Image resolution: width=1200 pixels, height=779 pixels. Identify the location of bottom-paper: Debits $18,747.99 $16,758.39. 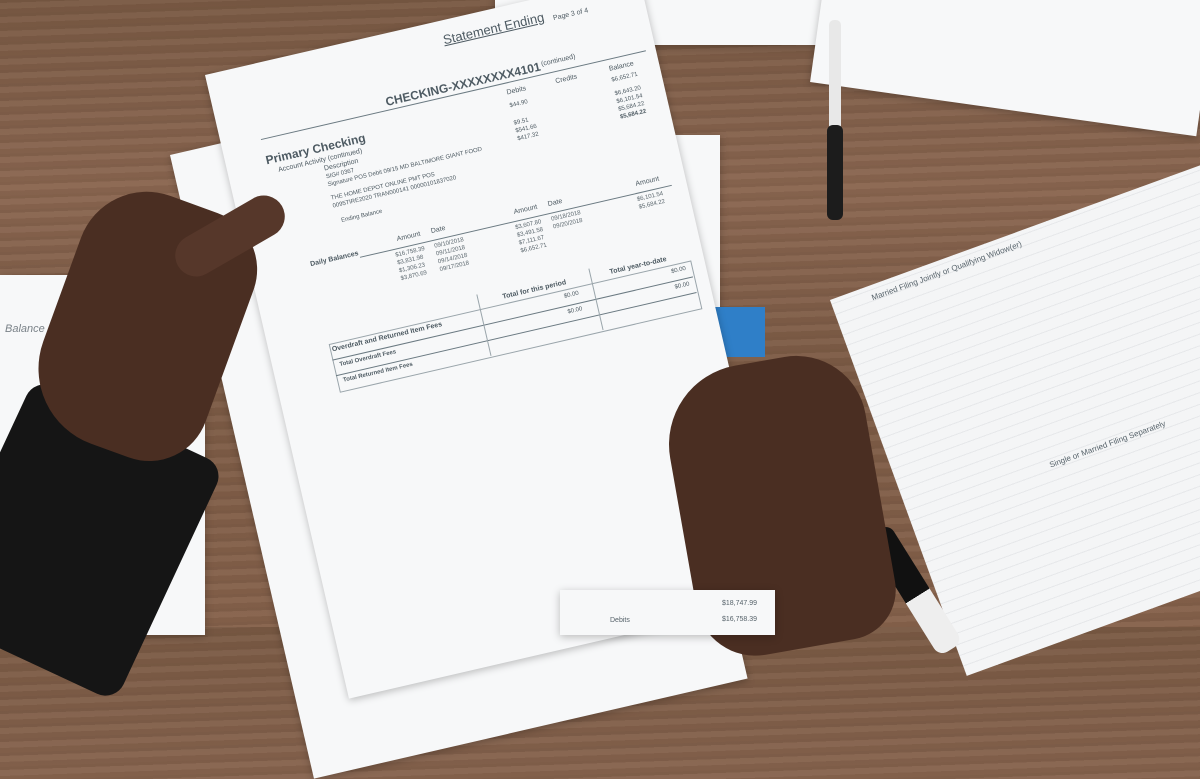
(667, 612).